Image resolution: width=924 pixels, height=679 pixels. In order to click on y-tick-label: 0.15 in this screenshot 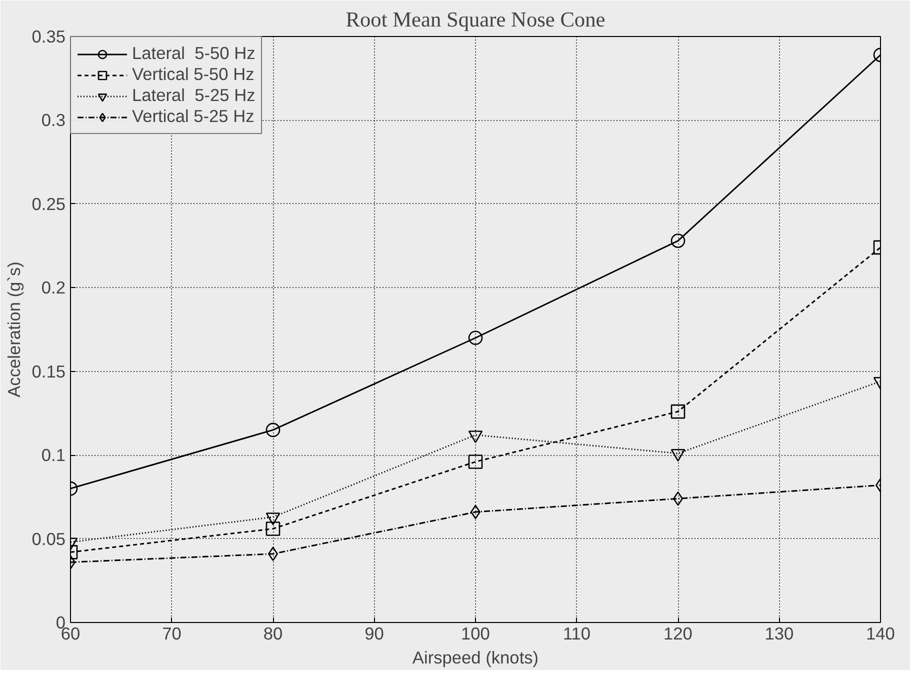, I will do `click(49, 371)`.